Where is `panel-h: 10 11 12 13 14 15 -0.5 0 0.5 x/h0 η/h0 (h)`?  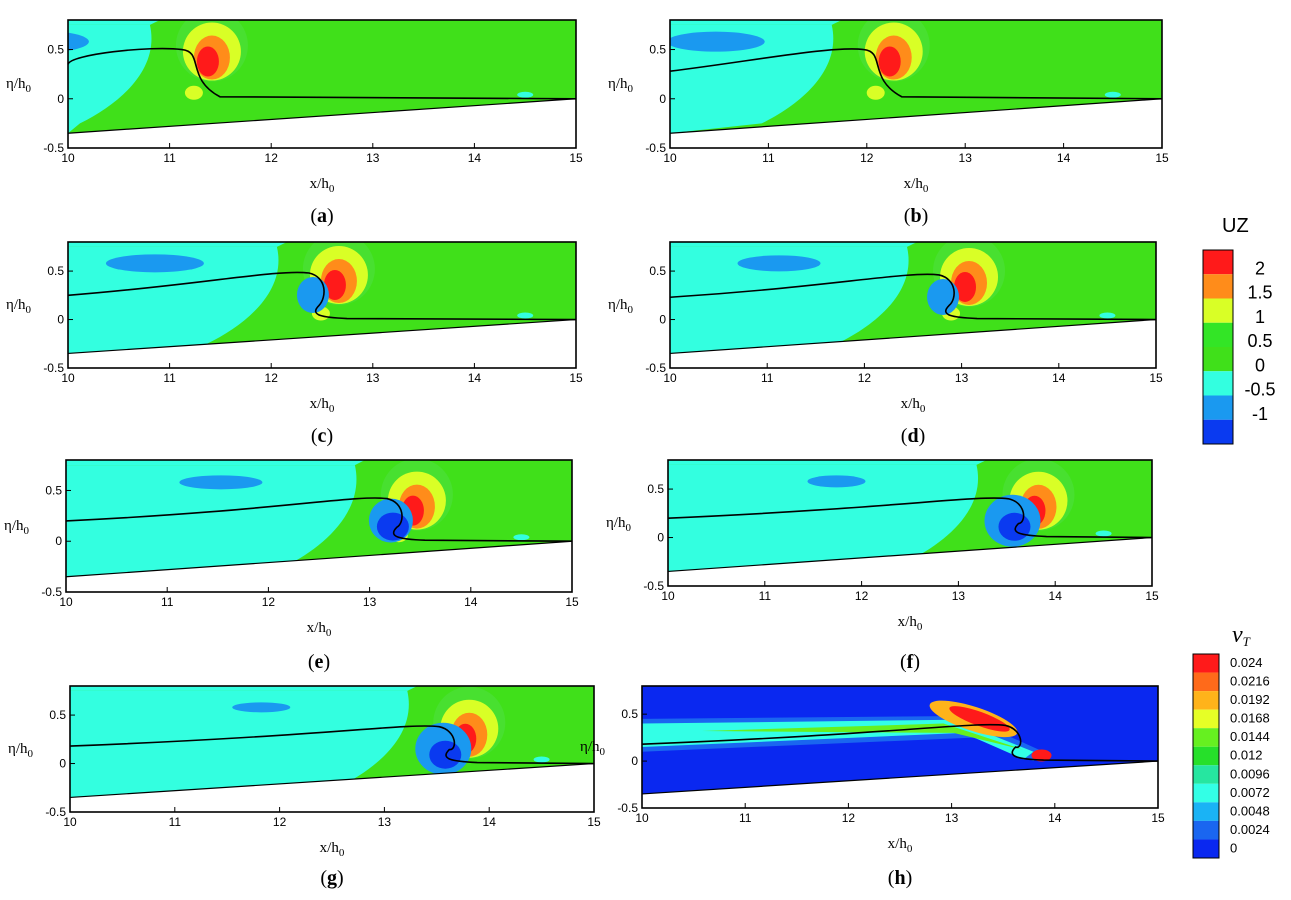 panel-h: 10 11 12 13 14 15 -0.5 0 0.5 x/h0 η/h0 (h) is located at coordinates (872, 787).